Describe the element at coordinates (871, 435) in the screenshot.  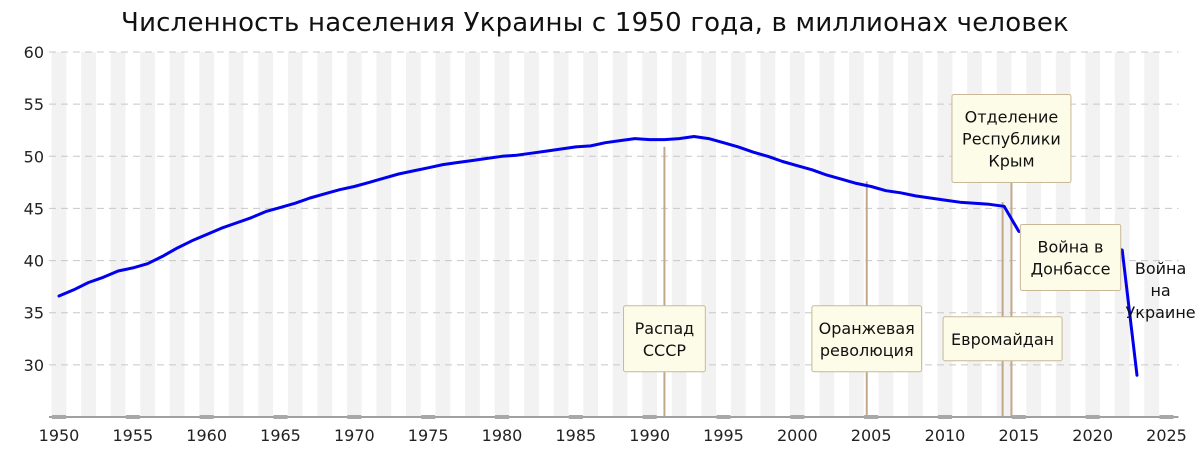
I see `x-tick-label-2005: 2005` at that location.